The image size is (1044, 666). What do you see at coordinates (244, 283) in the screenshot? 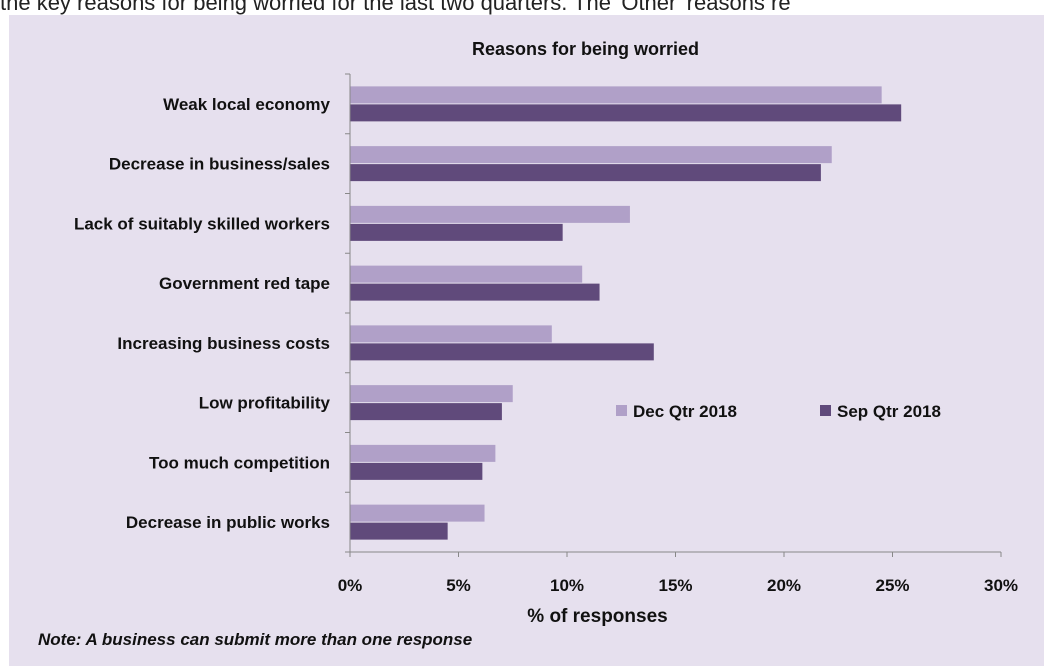
I see `category-label: Government red tape` at bounding box center [244, 283].